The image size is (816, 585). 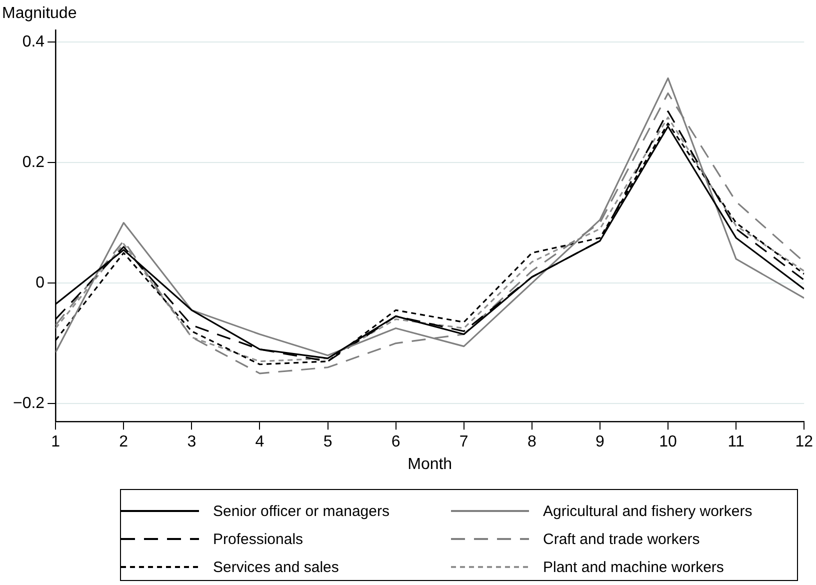 I want to click on y-tick-label: 0.4, so click(x=33, y=41).